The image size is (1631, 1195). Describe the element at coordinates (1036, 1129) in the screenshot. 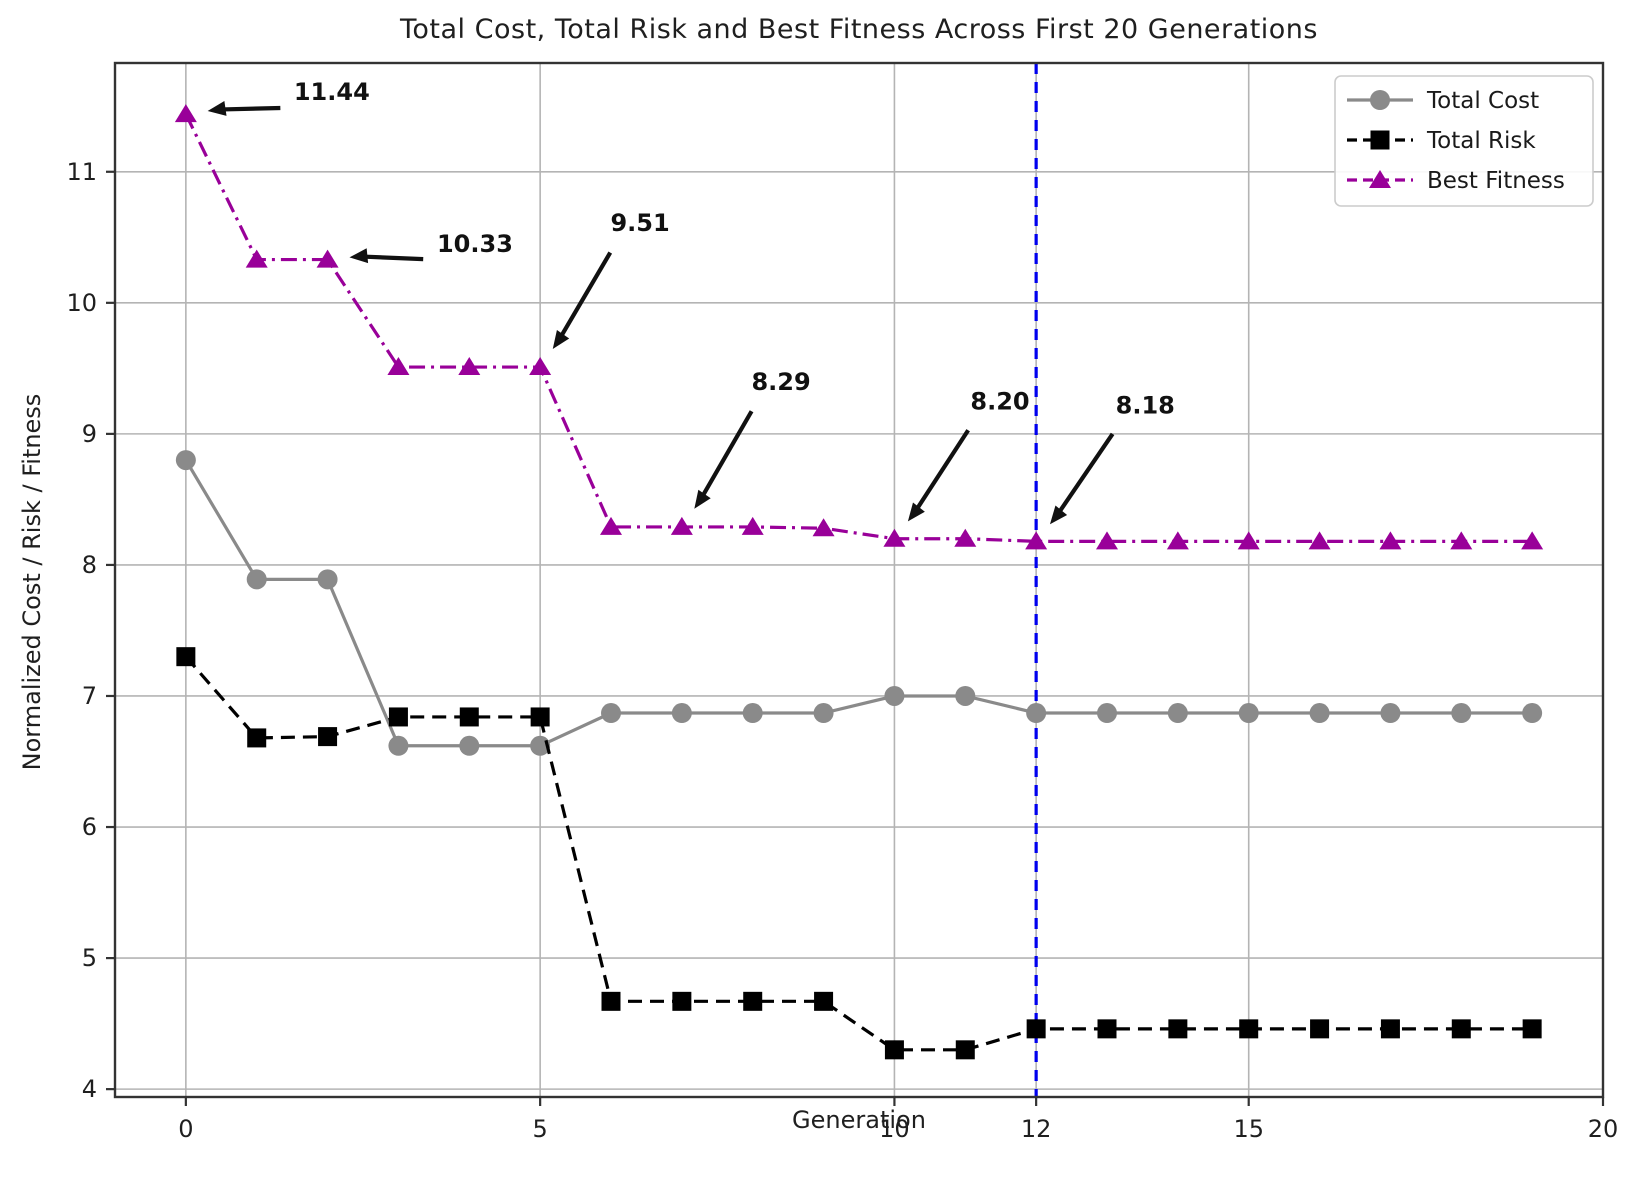

I see `x-tick-label: 12` at that location.